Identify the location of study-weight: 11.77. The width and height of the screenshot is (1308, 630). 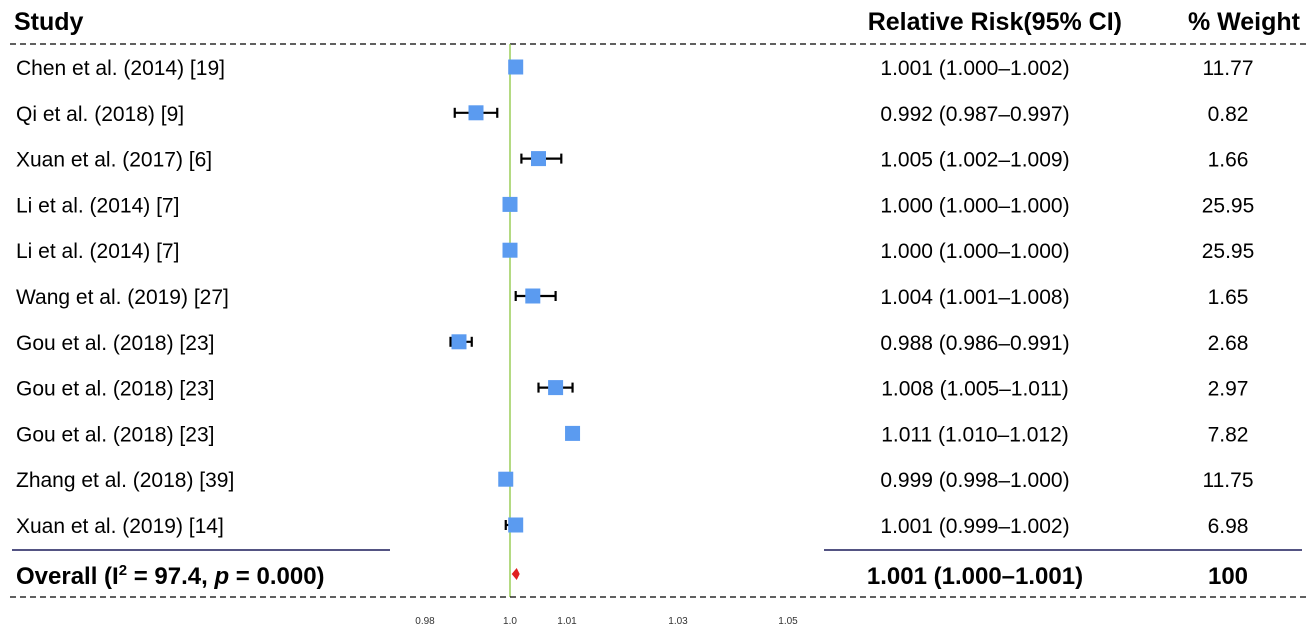
(1228, 68).